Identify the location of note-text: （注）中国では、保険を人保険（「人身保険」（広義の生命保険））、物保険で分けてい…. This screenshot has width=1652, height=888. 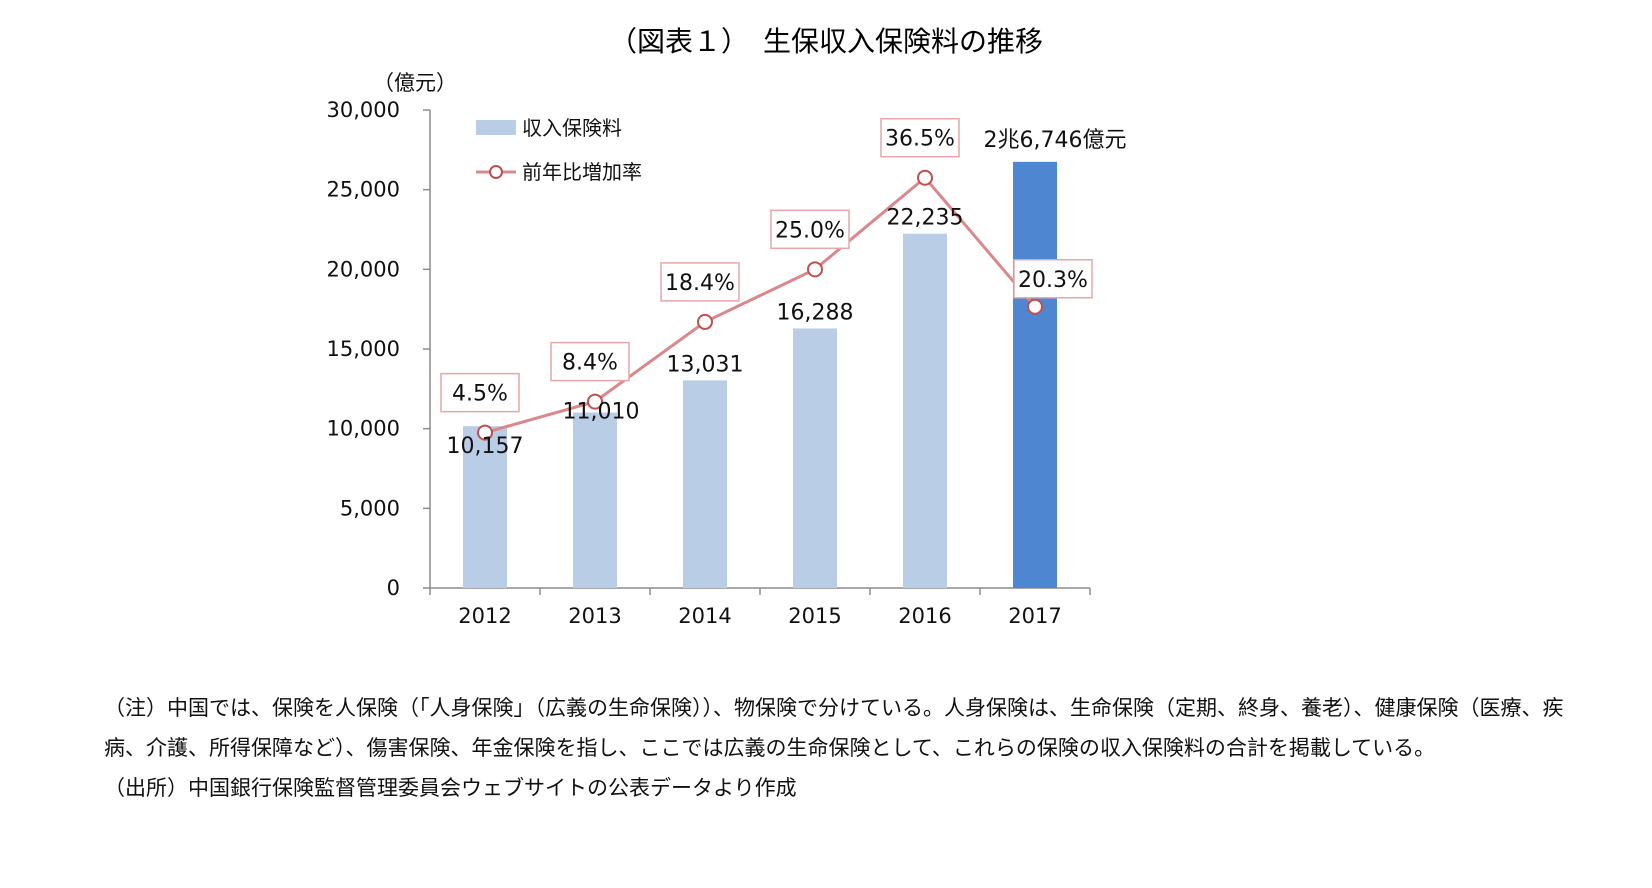
(834, 728).